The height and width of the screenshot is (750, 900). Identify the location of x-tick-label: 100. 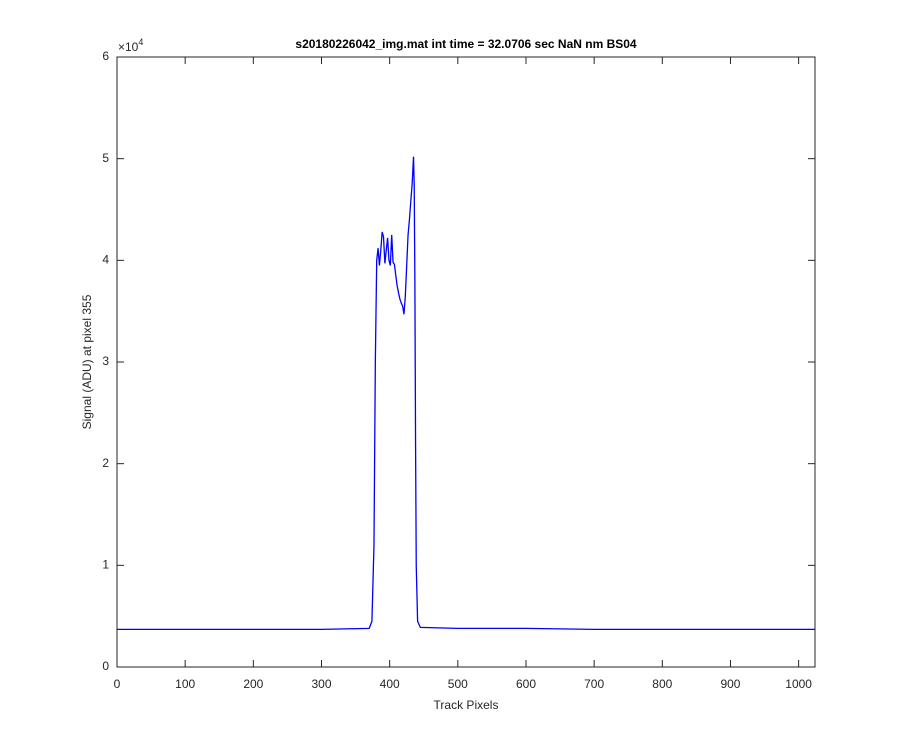
(185, 684).